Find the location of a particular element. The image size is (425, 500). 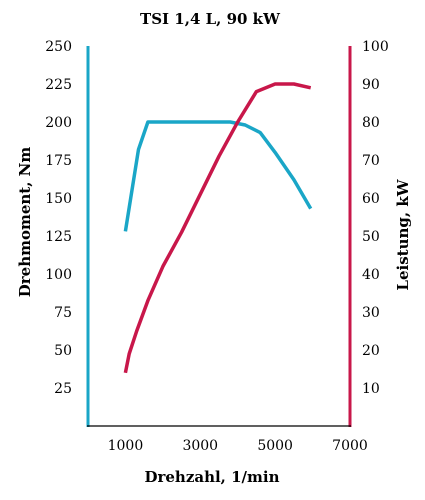

y-right-tick-label: 60 is located at coordinates (371, 199).